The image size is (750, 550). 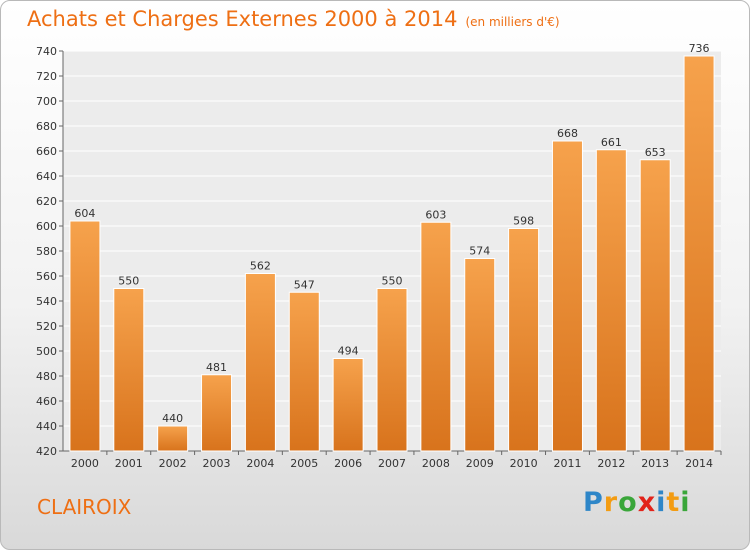 What do you see at coordinates (46, 376) in the screenshot?
I see `y-tick-label: 480` at bounding box center [46, 376].